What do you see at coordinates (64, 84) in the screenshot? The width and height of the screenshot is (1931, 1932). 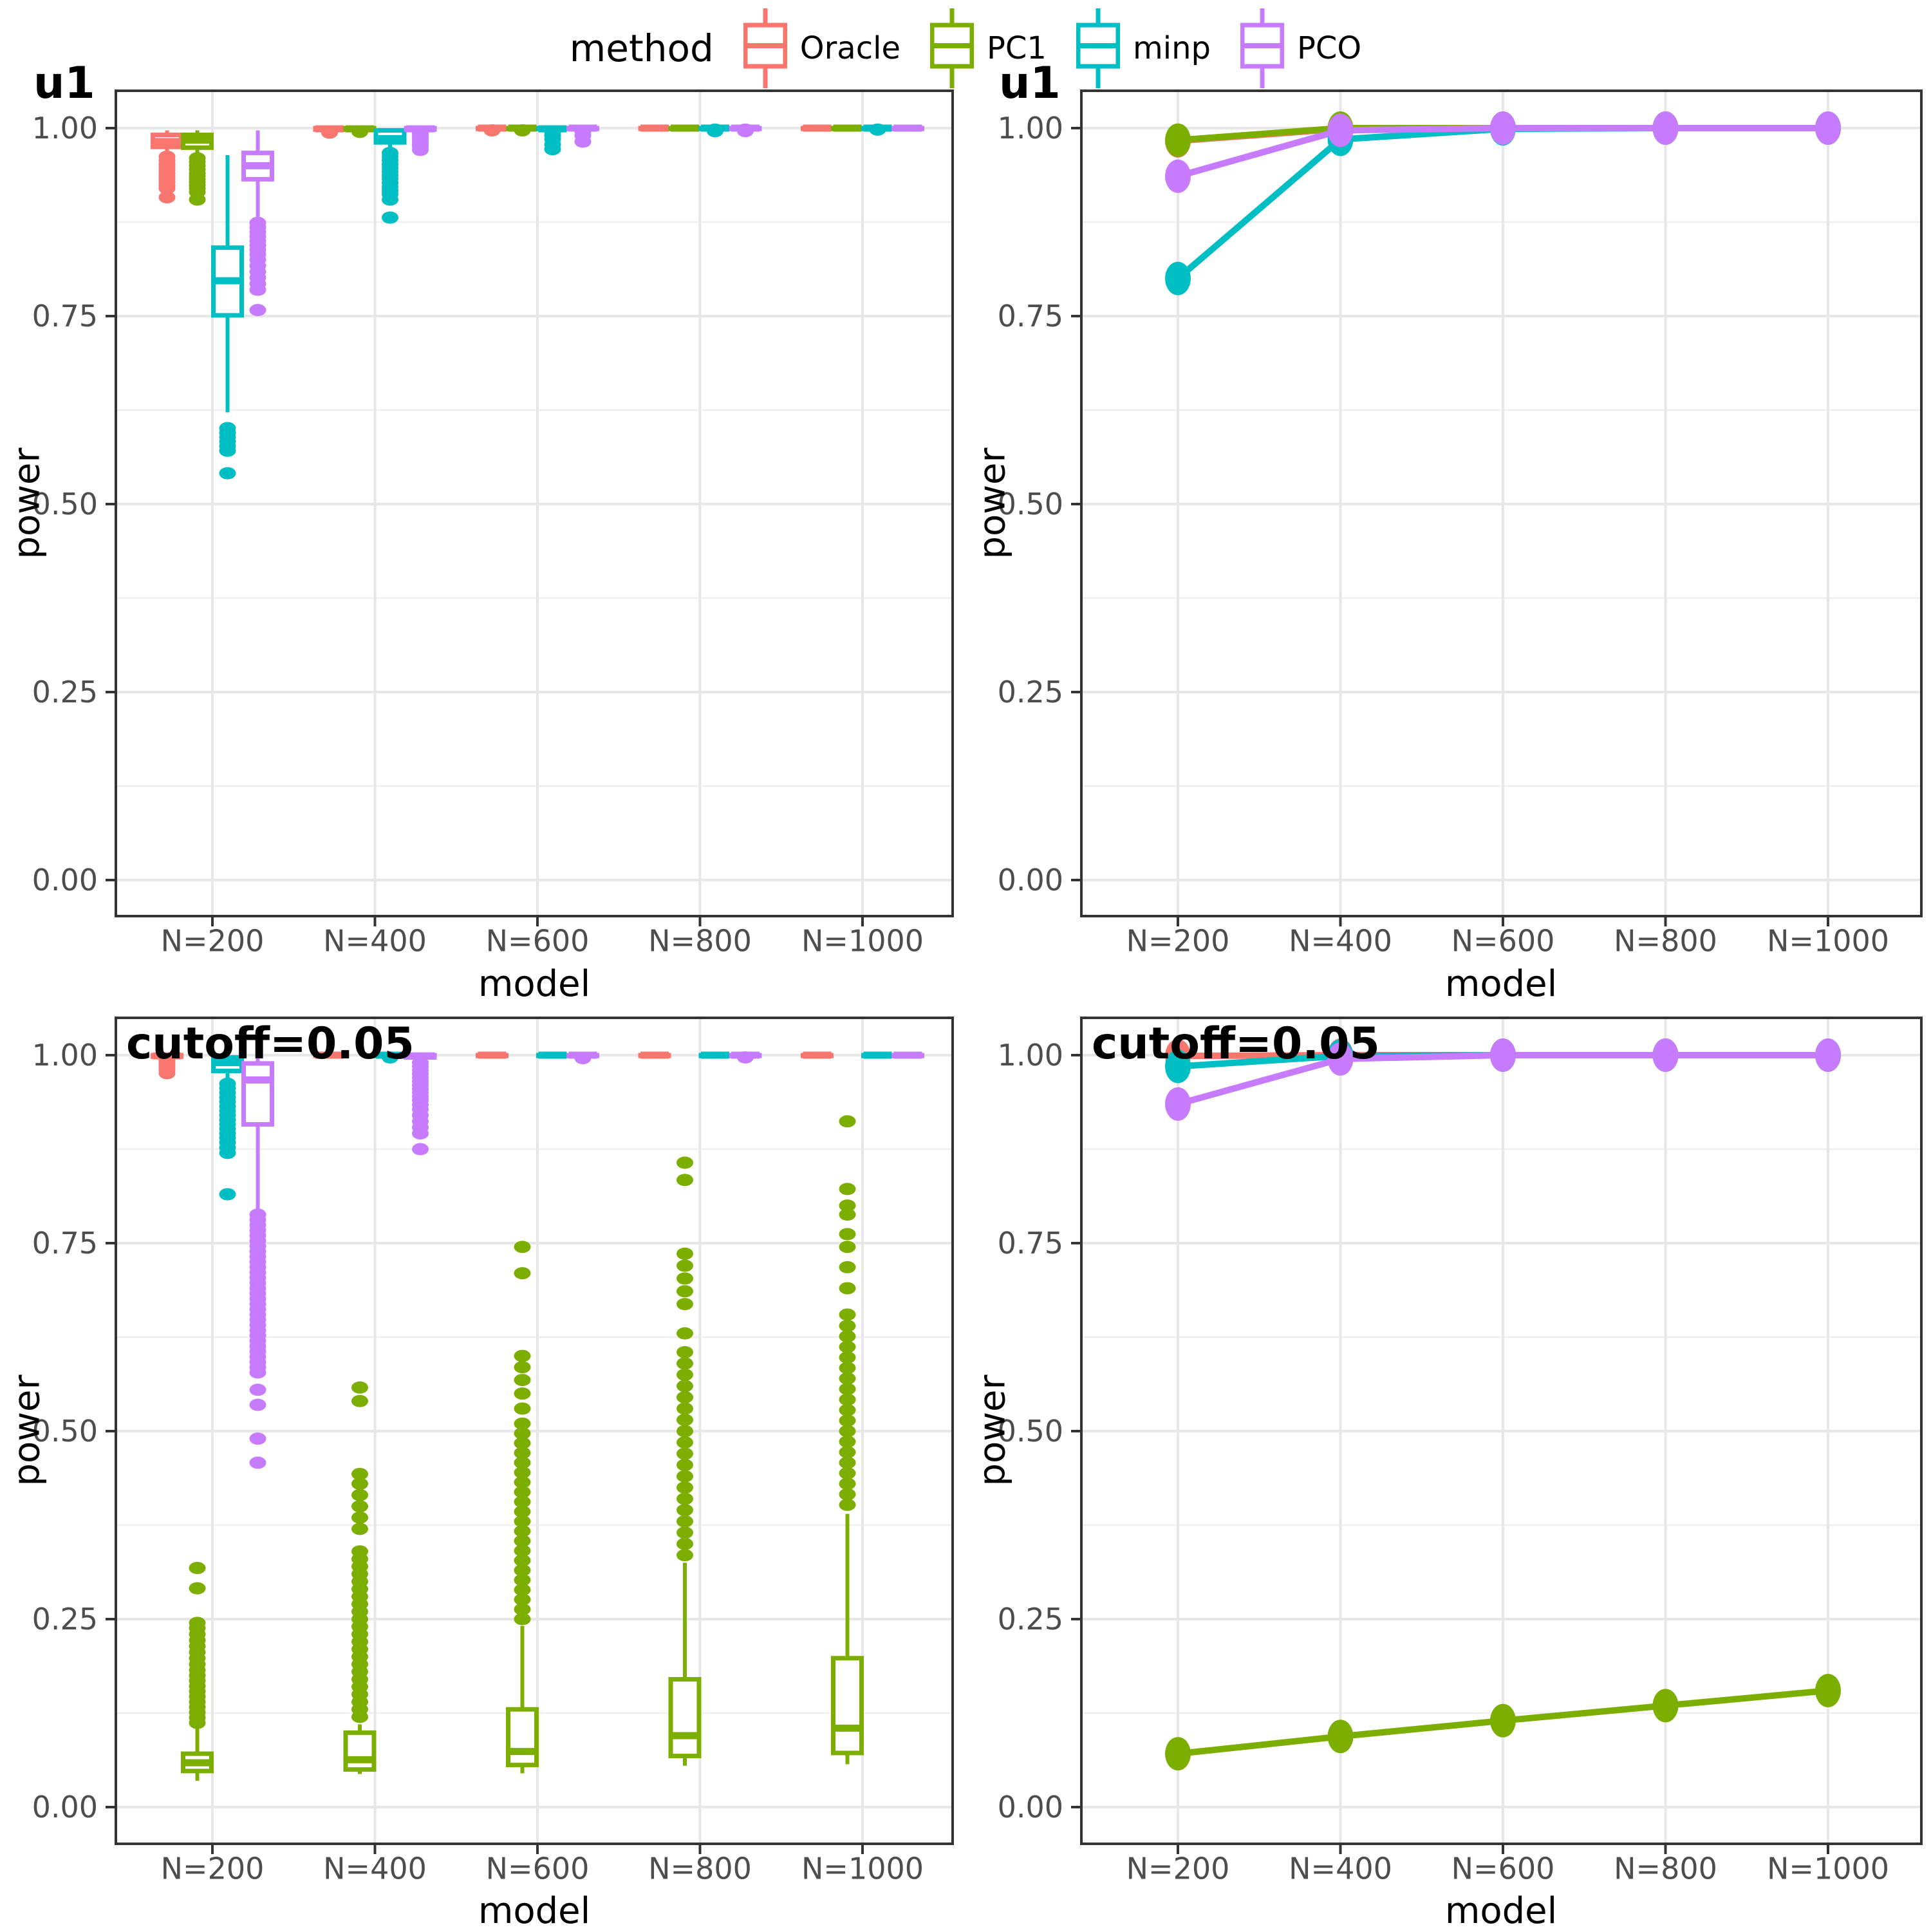 I see `panel-tag-top-left: u1` at bounding box center [64, 84].